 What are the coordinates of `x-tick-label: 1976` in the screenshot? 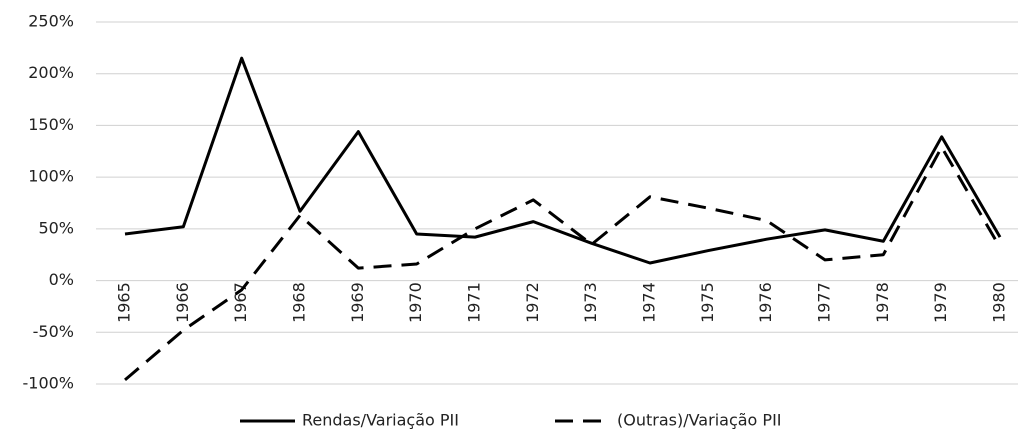 It's located at (765, 302).